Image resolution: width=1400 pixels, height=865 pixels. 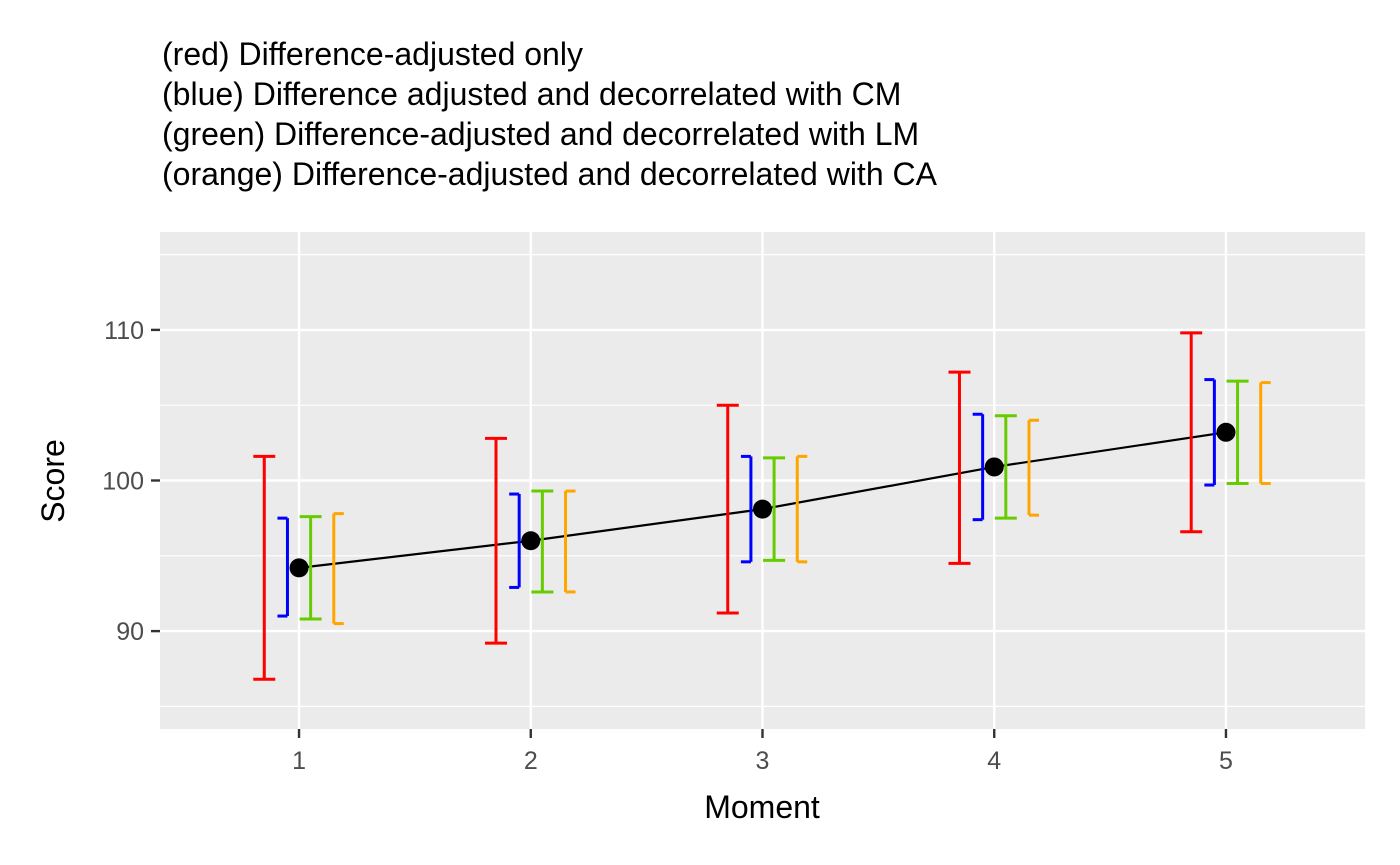 What do you see at coordinates (53, 481) in the screenshot?
I see `y-axis-title: Score` at bounding box center [53, 481].